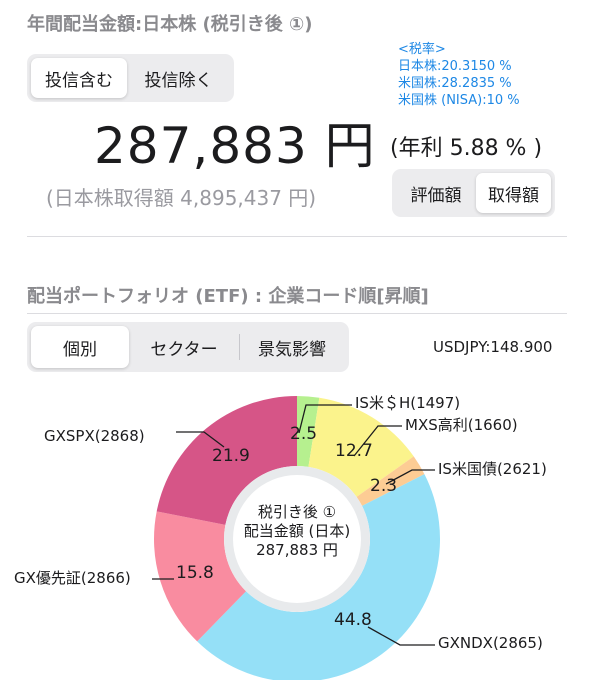  What do you see at coordinates (493, 347) in the screenshot?
I see `fx-rate: USDJPY:148.900` at bounding box center [493, 347].